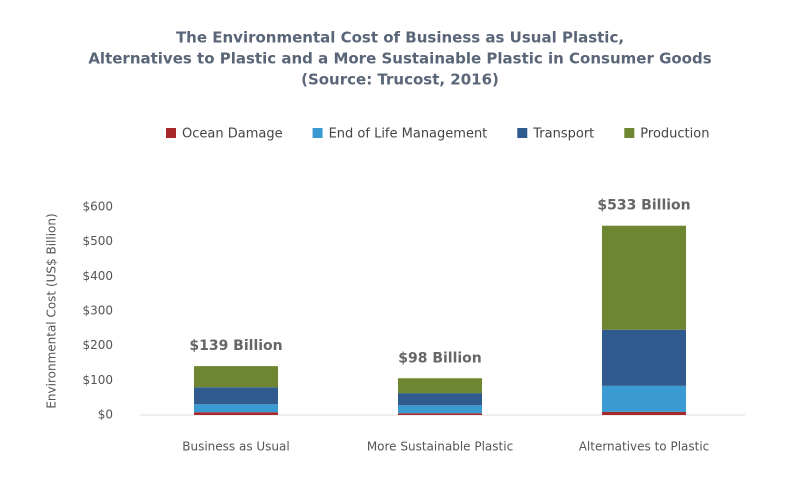  Describe the element at coordinates (408, 134) in the screenshot. I see `legend-label: End of Life Management` at that location.